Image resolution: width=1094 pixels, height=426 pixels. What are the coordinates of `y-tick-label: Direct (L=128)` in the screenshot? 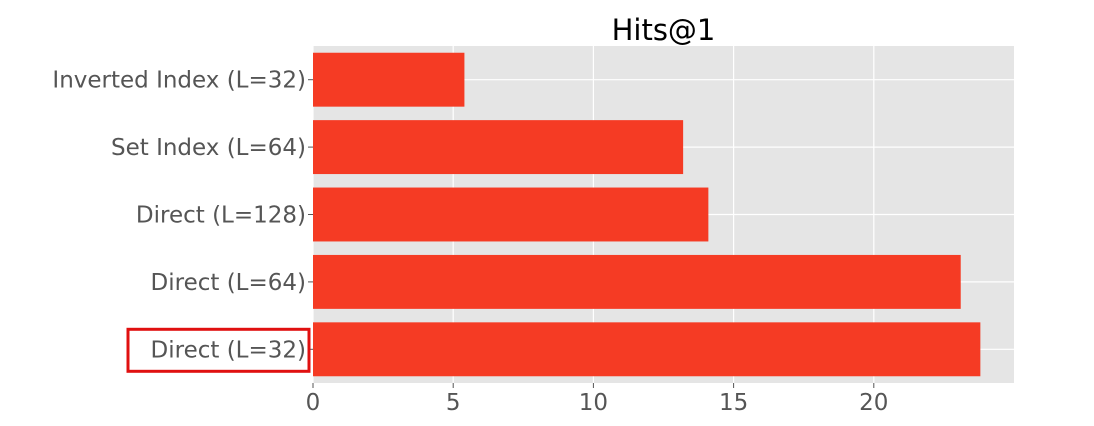 It's located at (221, 216).